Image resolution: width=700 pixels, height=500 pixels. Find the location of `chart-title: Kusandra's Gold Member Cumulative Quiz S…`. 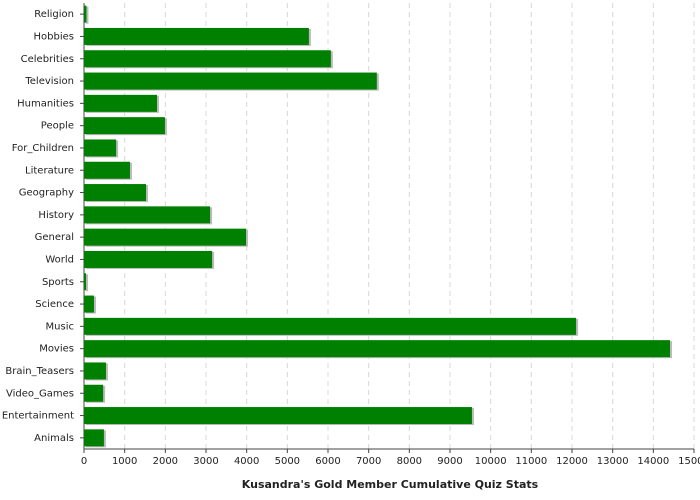

chart-title: Kusandra's Gold Member Cumulative Quiz S… is located at coordinates (390, 484).